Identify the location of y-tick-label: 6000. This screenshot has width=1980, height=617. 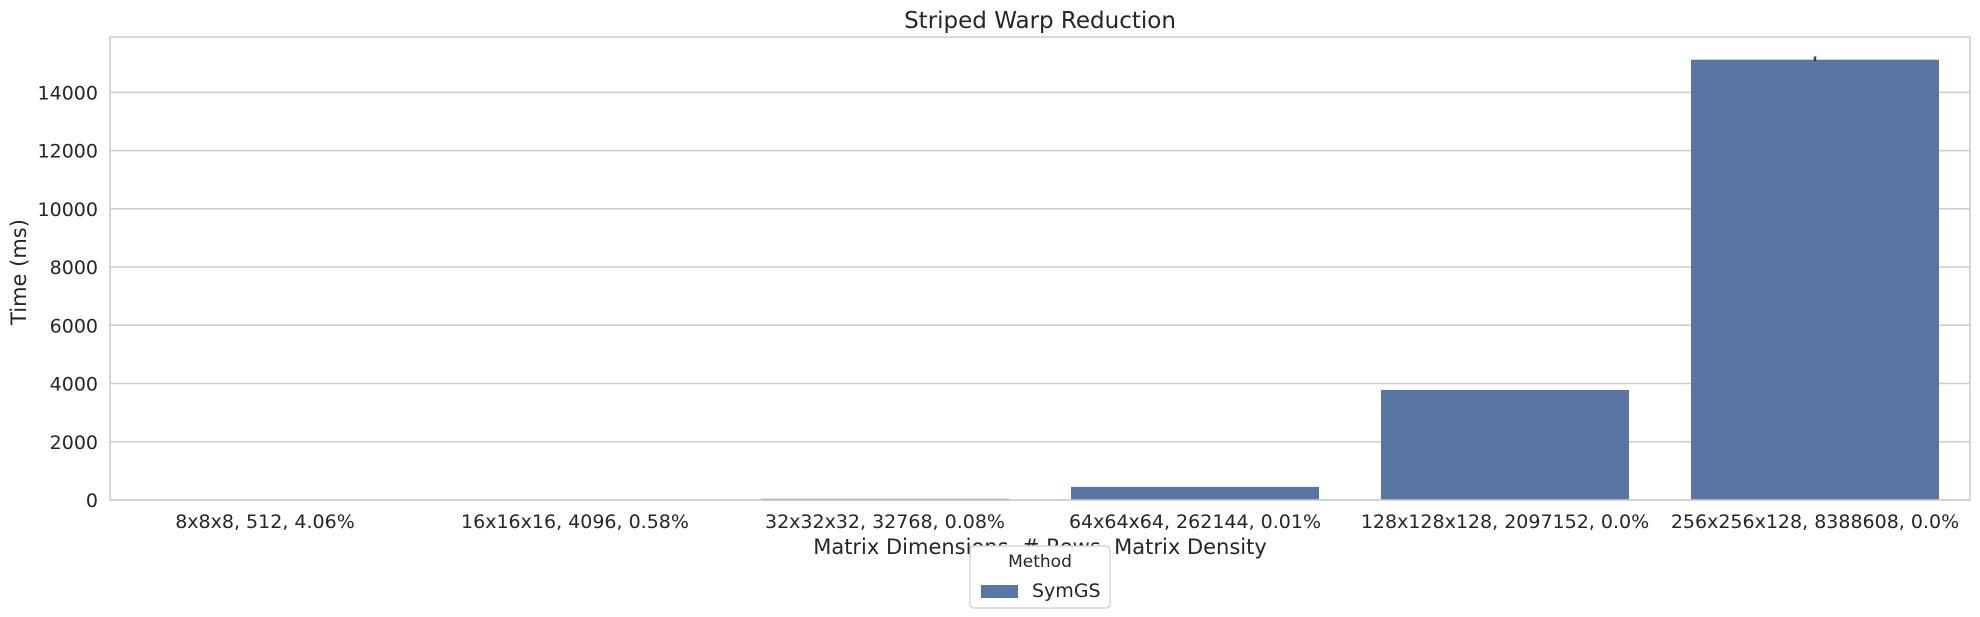
(74, 326).